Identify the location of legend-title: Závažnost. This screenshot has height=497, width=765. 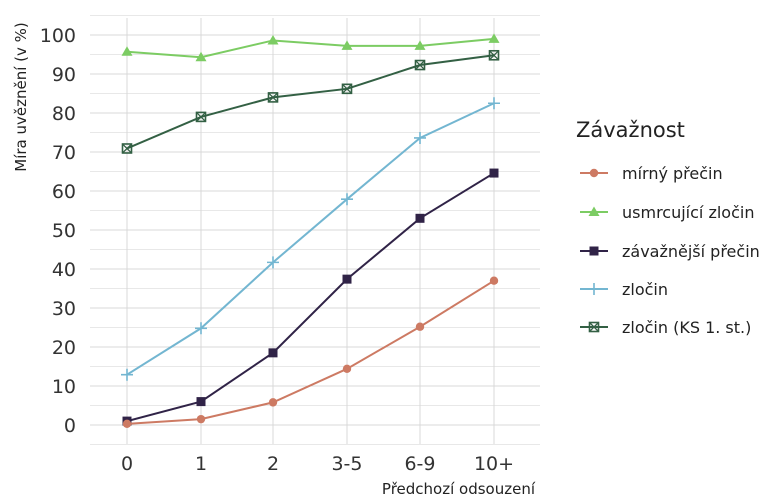
(630, 130).